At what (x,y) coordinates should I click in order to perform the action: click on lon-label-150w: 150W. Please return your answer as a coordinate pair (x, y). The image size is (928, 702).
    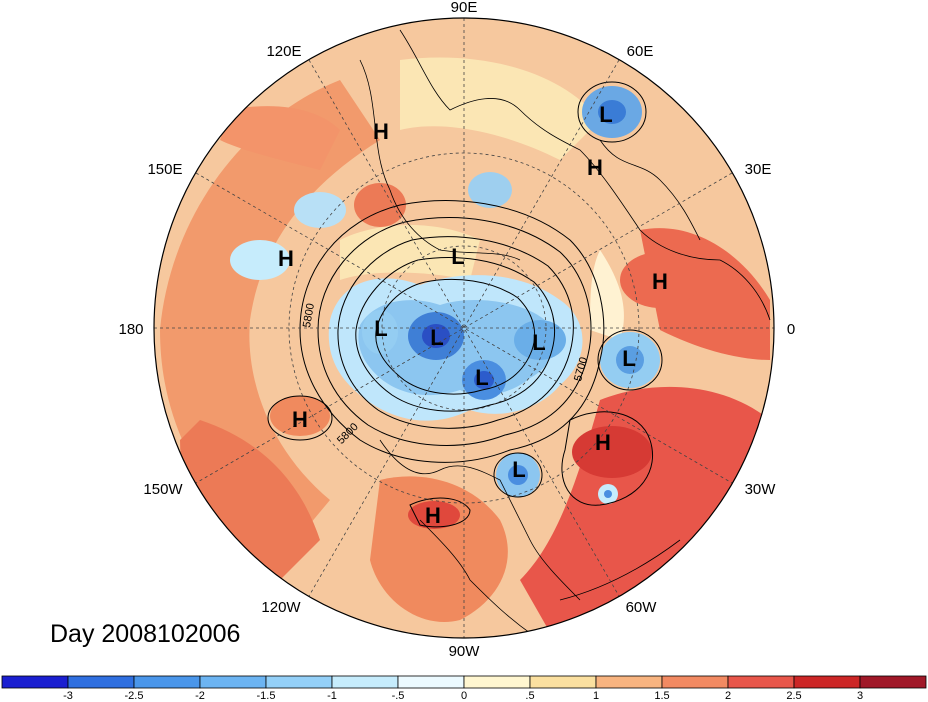
    Looking at the image, I should click on (163, 489).